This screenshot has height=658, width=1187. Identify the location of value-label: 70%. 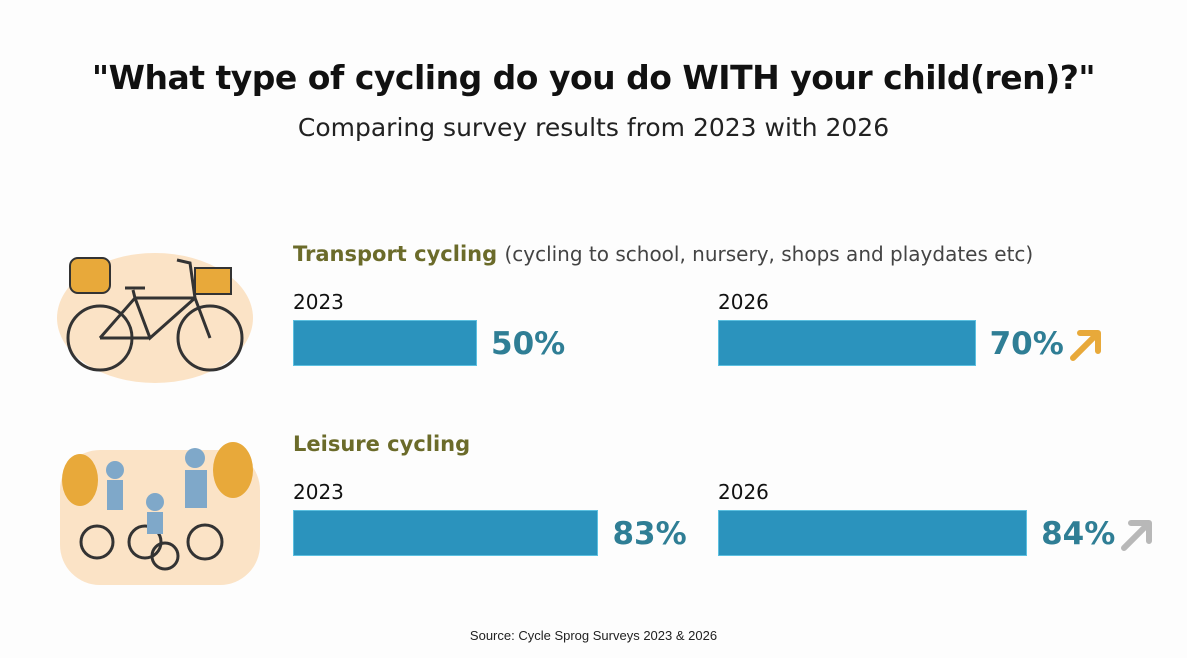
(1026, 344).